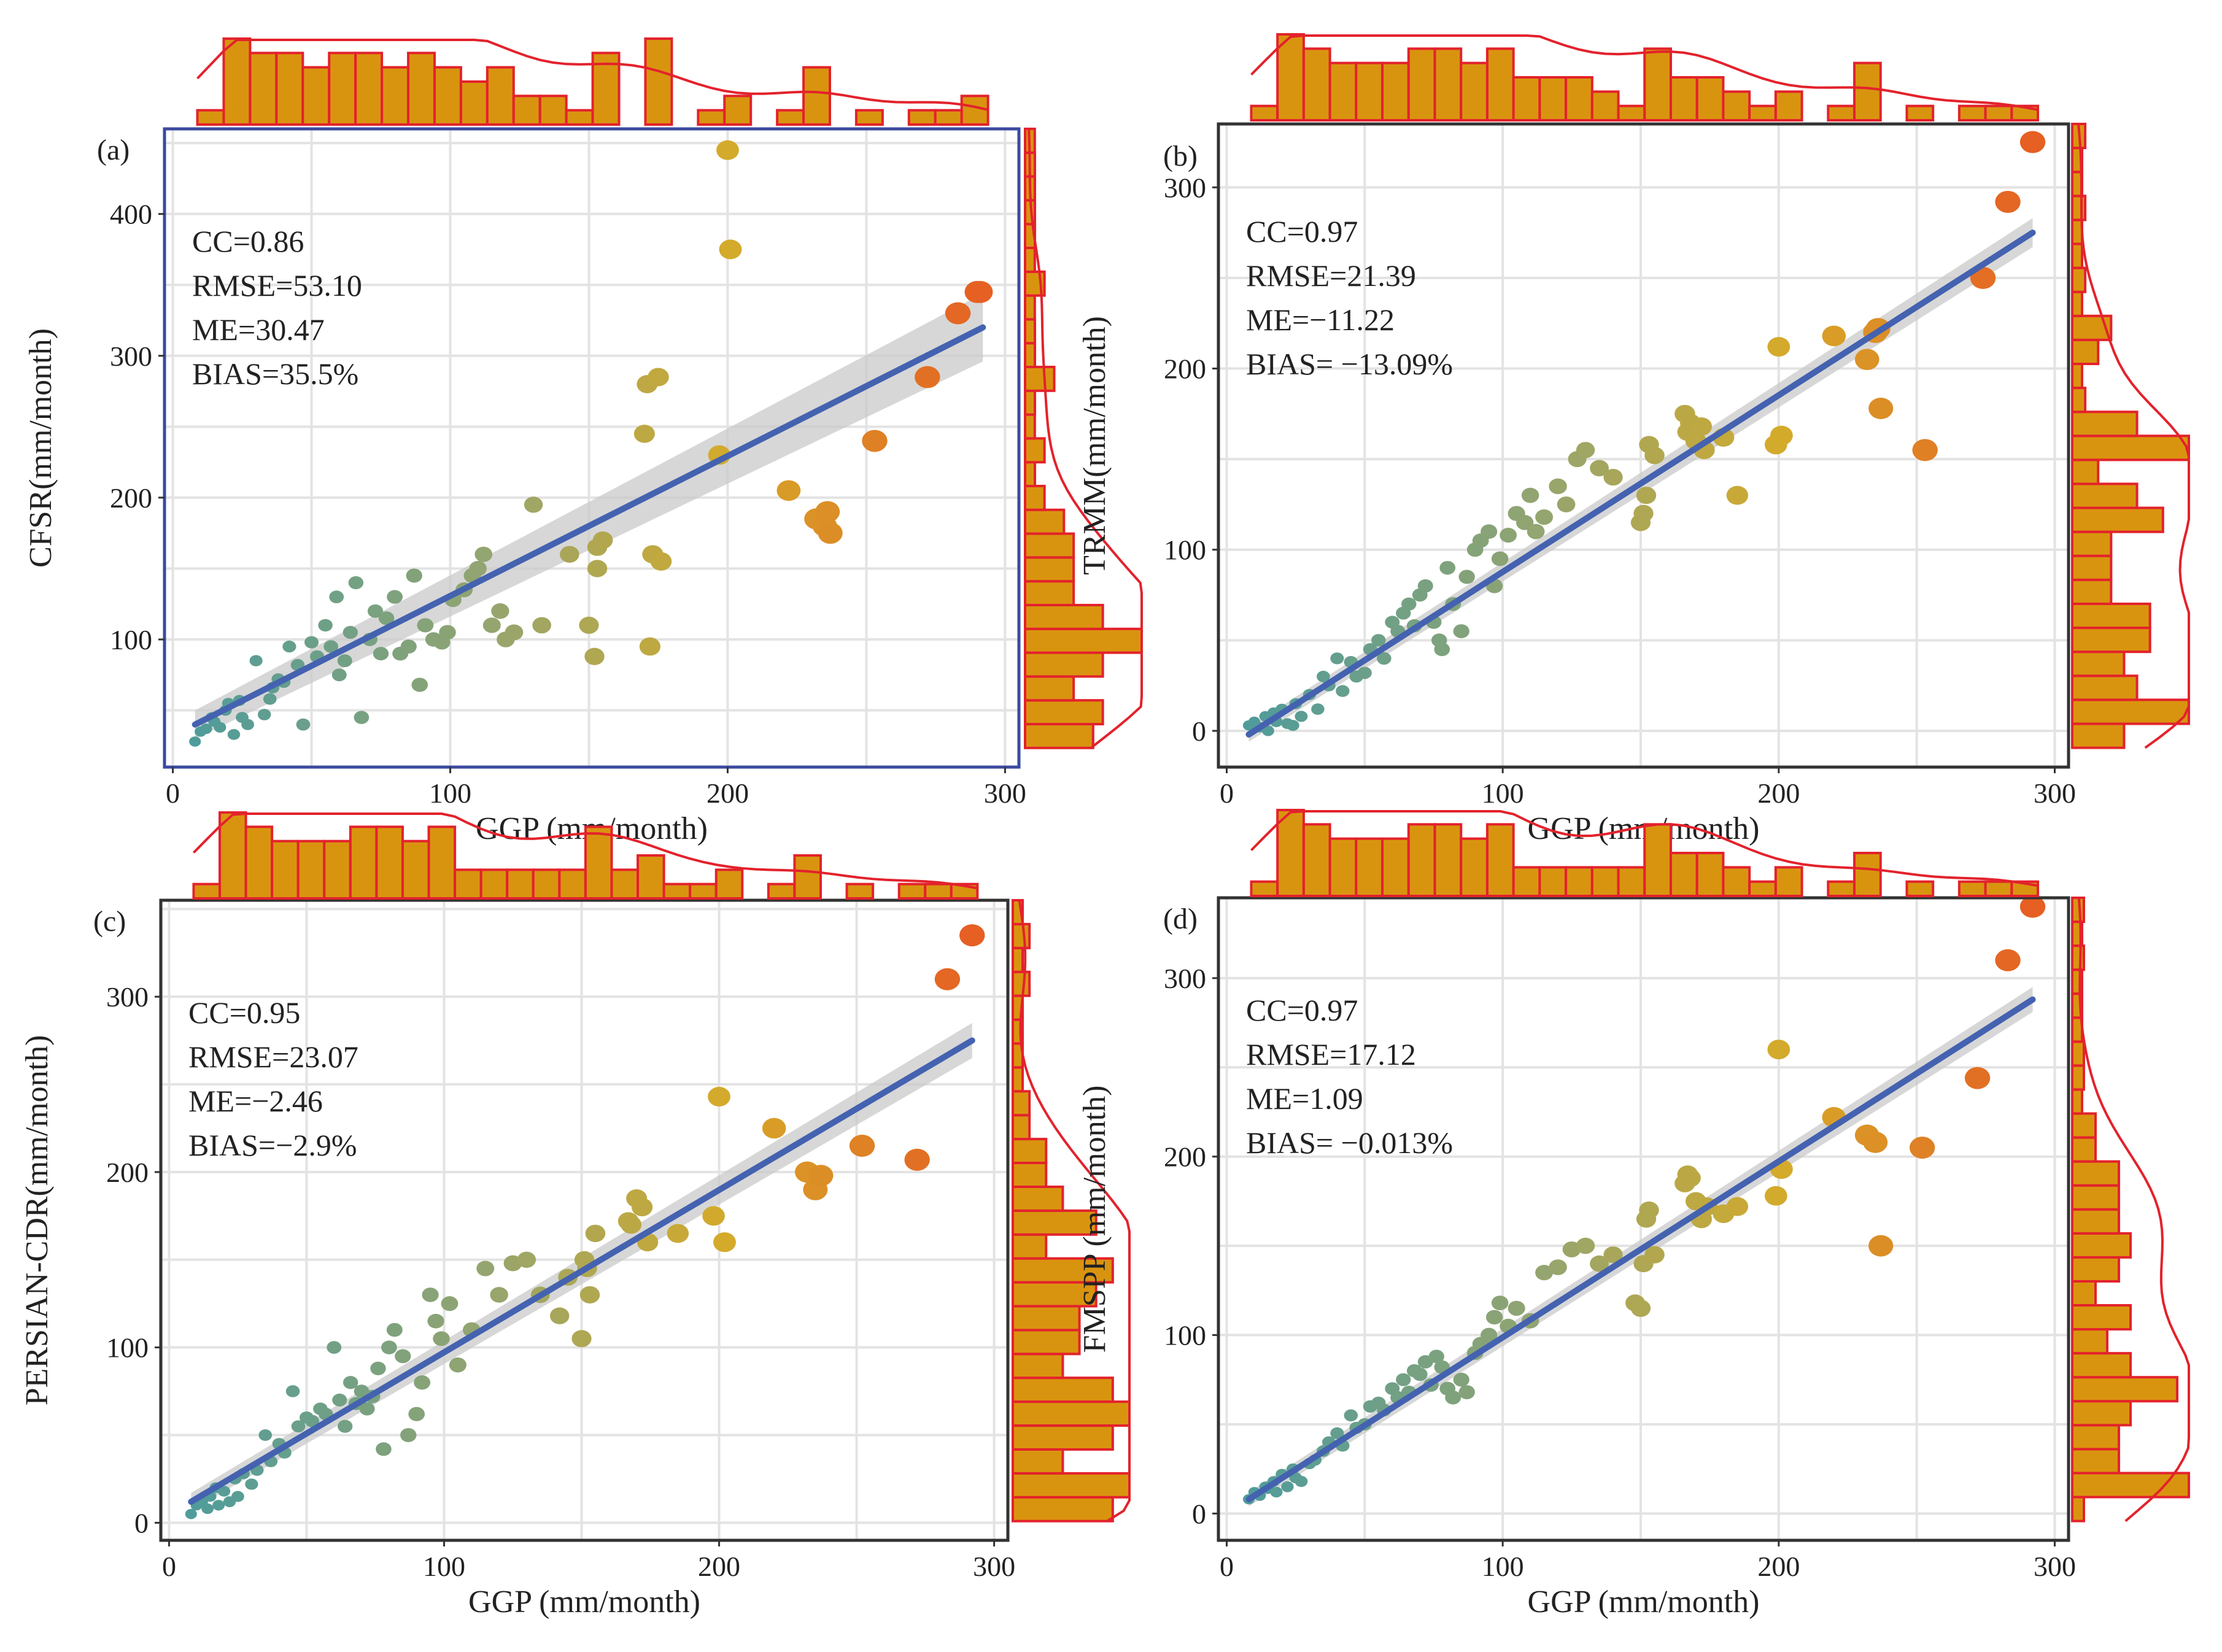 This screenshot has width=2222, height=1652. I want to click on points, so click(1644, 433).